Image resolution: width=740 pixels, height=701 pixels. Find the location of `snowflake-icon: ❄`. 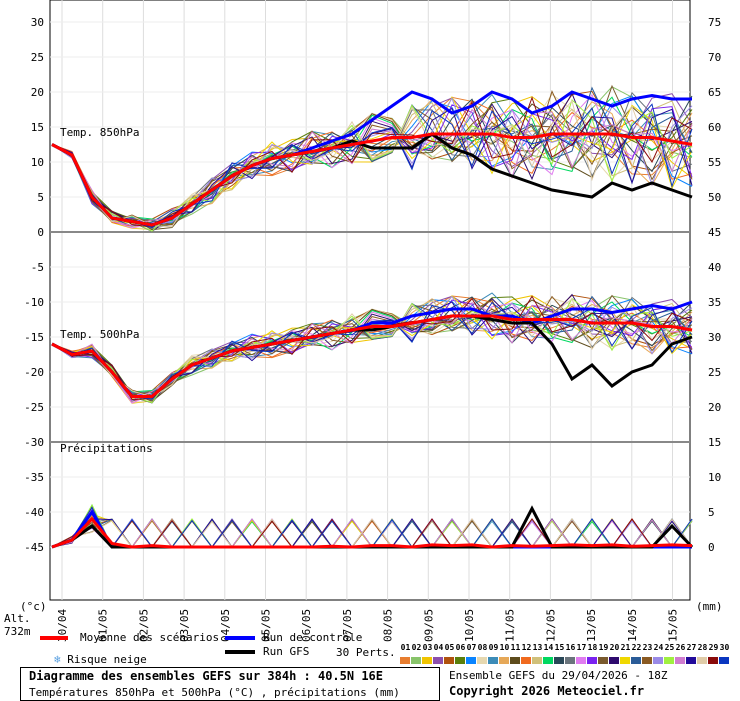

snowflake-icon: ❄ is located at coordinates (57, 659).